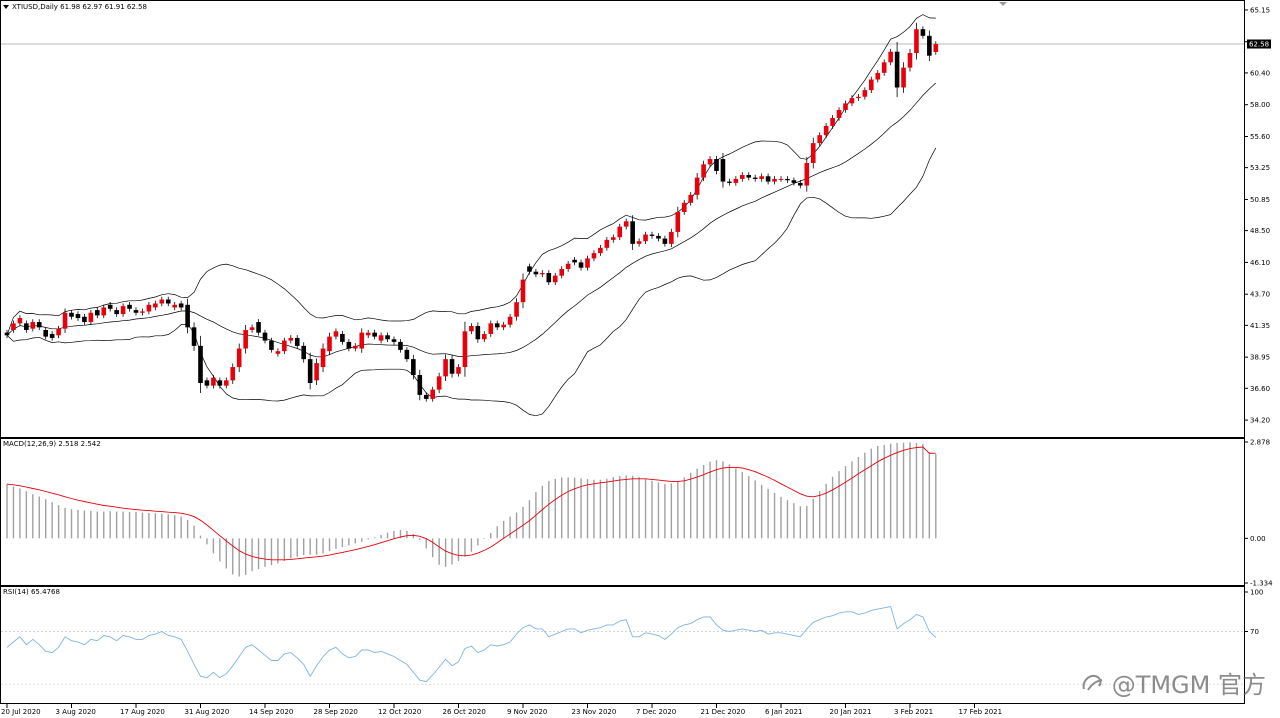 The width and height of the screenshot is (1280, 718). I want to click on price-tick-label: 38.95, so click(1260, 358).